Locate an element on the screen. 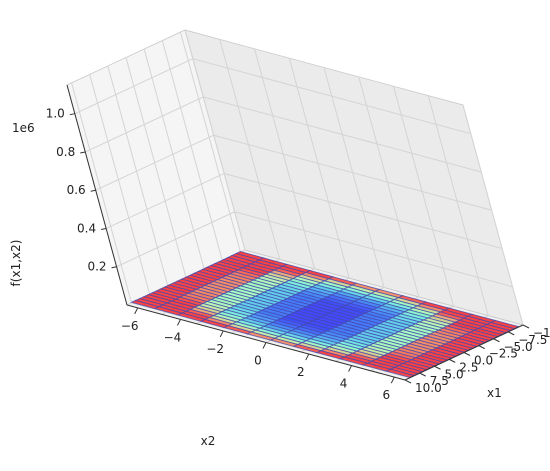  surface-patch is located at coordinates (399, 373).